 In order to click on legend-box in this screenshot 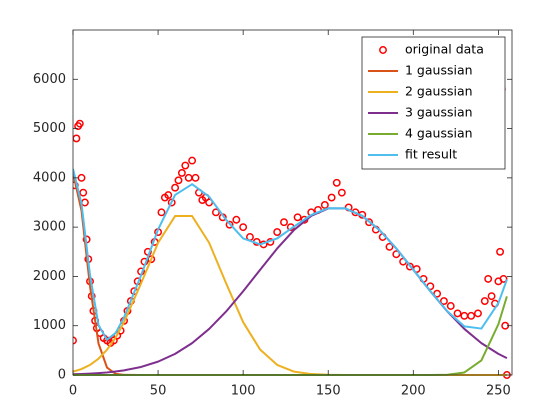, I will do `click(433, 103)`.